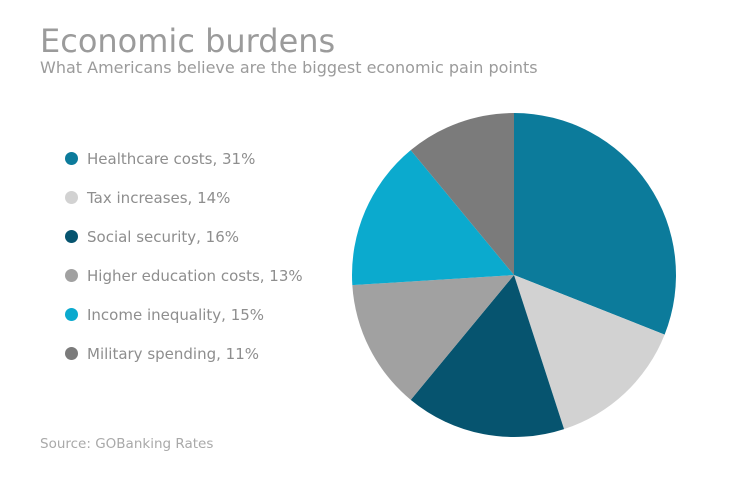  What do you see at coordinates (159, 197) in the screenshot?
I see `legend-item-label: Tax increases, 14%` at bounding box center [159, 197].